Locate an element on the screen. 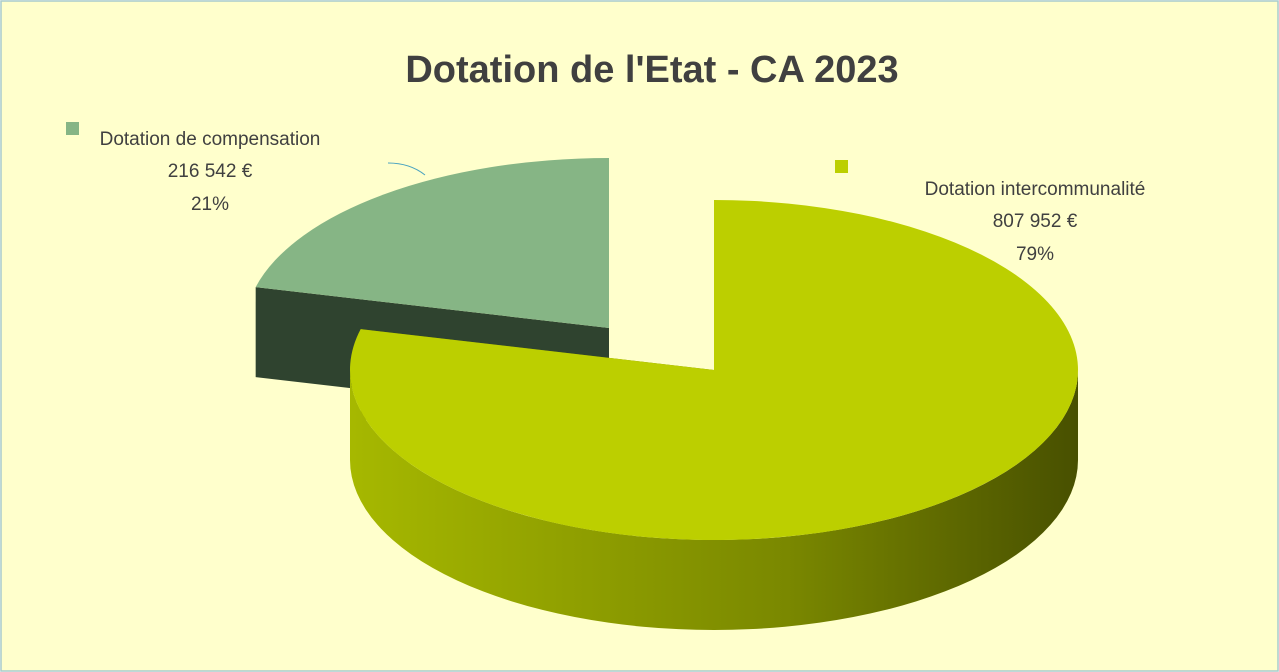 This screenshot has width=1279, height=672. data-label-value: 216 542 € is located at coordinates (210, 171).